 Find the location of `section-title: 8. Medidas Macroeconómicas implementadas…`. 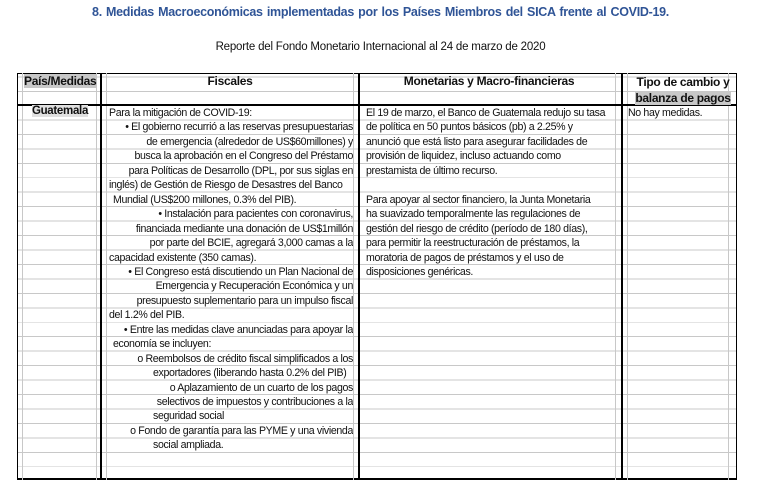

section-title: 8. Medidas Macroeconómicas implementadas… is located at coordinates (380, 12).